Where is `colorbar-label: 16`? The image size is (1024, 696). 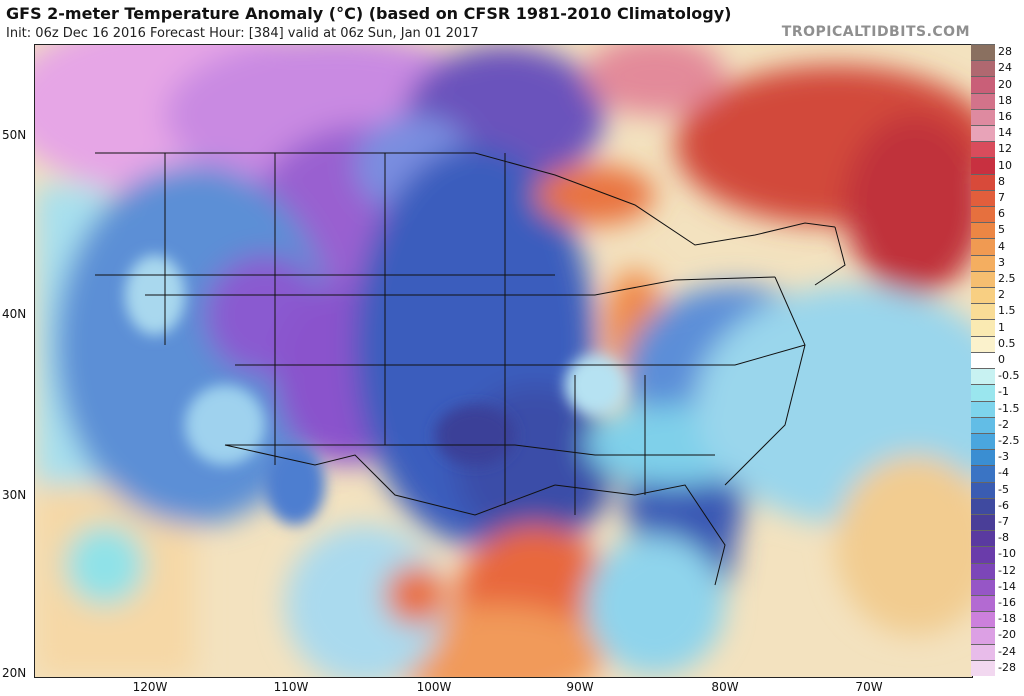 colorbar-label: 16 is located at coordinates (1005, 116).